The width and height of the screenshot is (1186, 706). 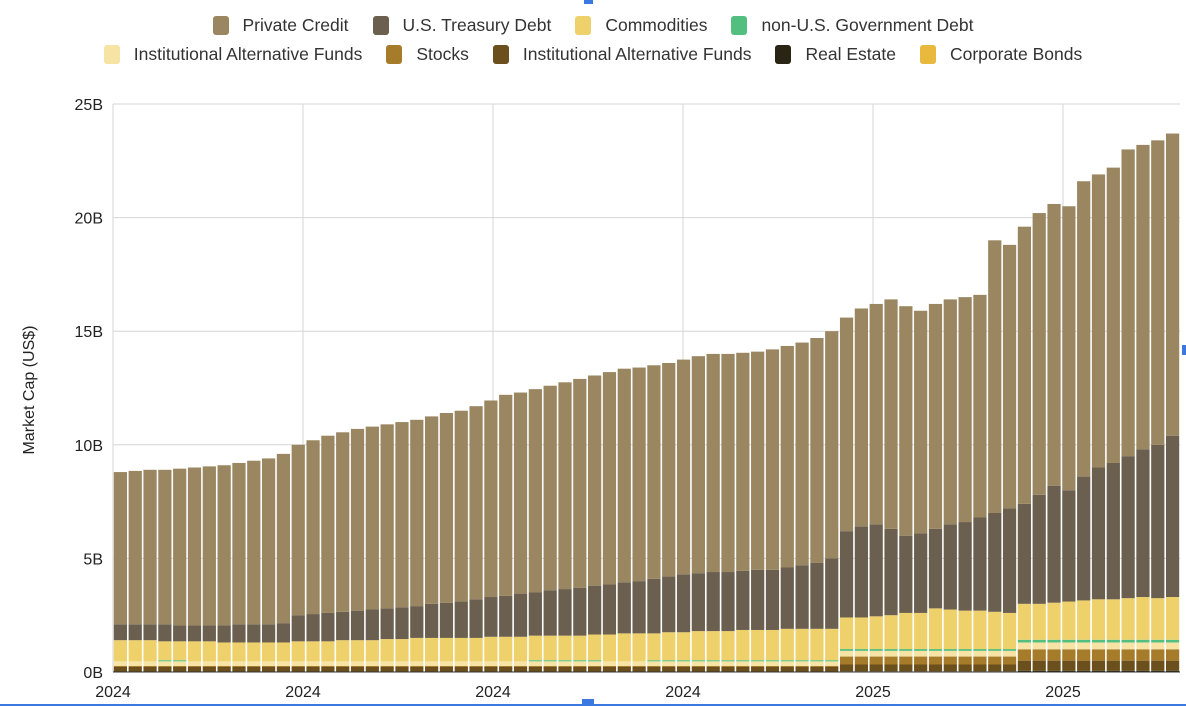 I want to click on legend-item: non-U.S. Government Debt, so click(x=852, y=25).